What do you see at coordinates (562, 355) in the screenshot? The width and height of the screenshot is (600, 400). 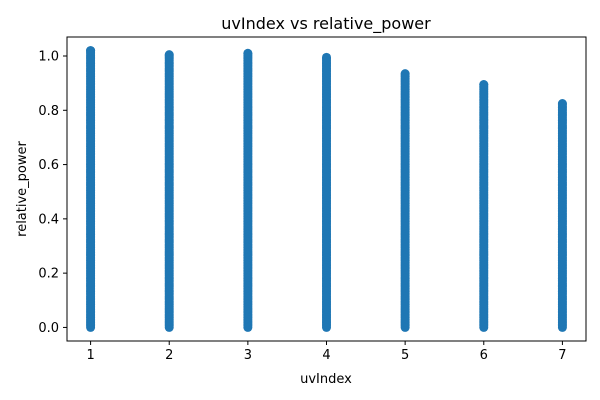 I see `x-tick-label: 7` at bounding box center [562, 355].